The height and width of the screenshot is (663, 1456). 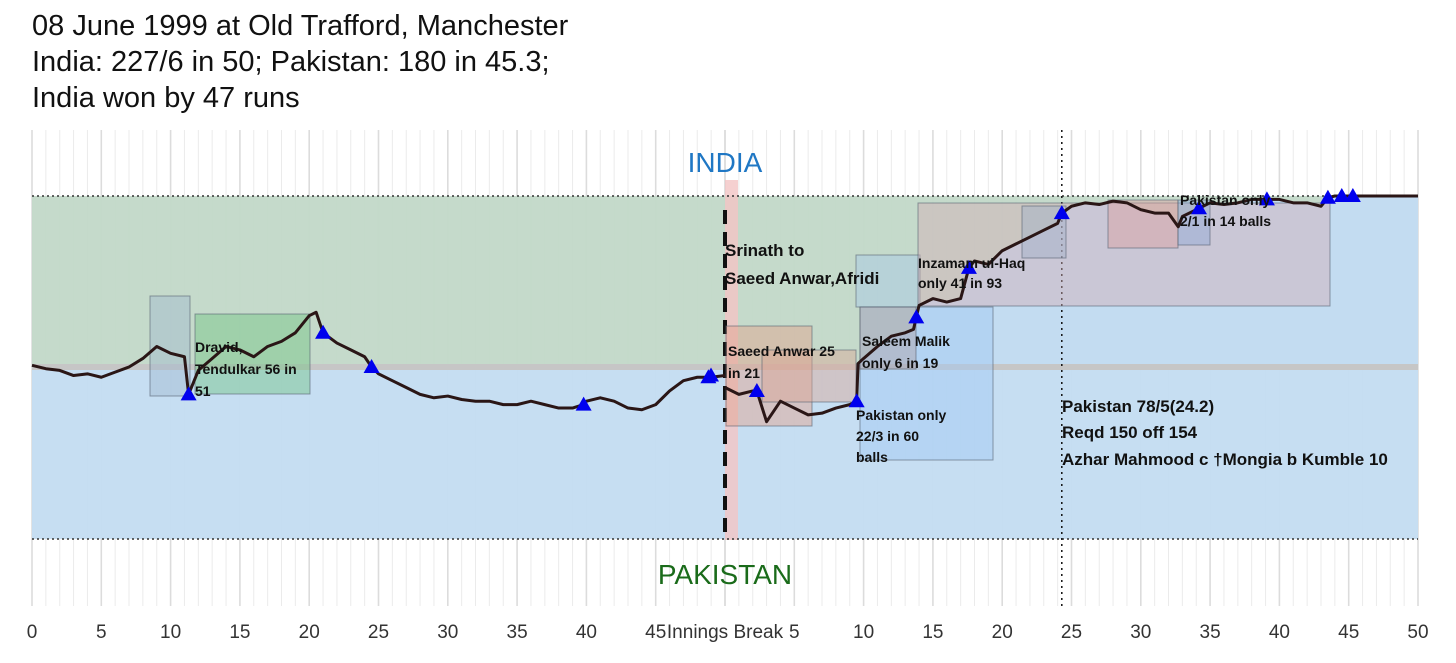 What do you see at coordinates (1225, 210) in the screenshot?
I see `annotation-pakistan-2: Pakistan only 2/1 in 14 balls` at bounding box center [1225, 210].